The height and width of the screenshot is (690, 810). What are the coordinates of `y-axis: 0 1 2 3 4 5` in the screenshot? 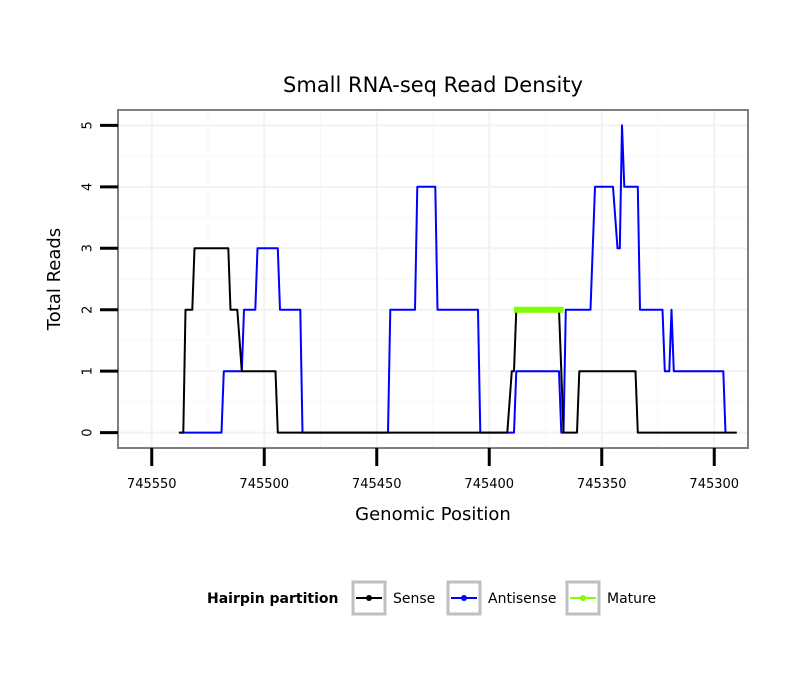 It's located at (99, 279).